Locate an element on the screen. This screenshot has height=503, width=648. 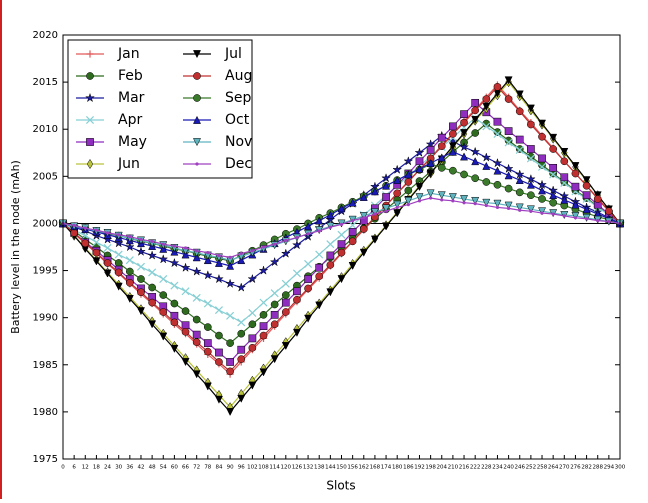
x-tick-label: 48 is located at coordinates (152, 468).